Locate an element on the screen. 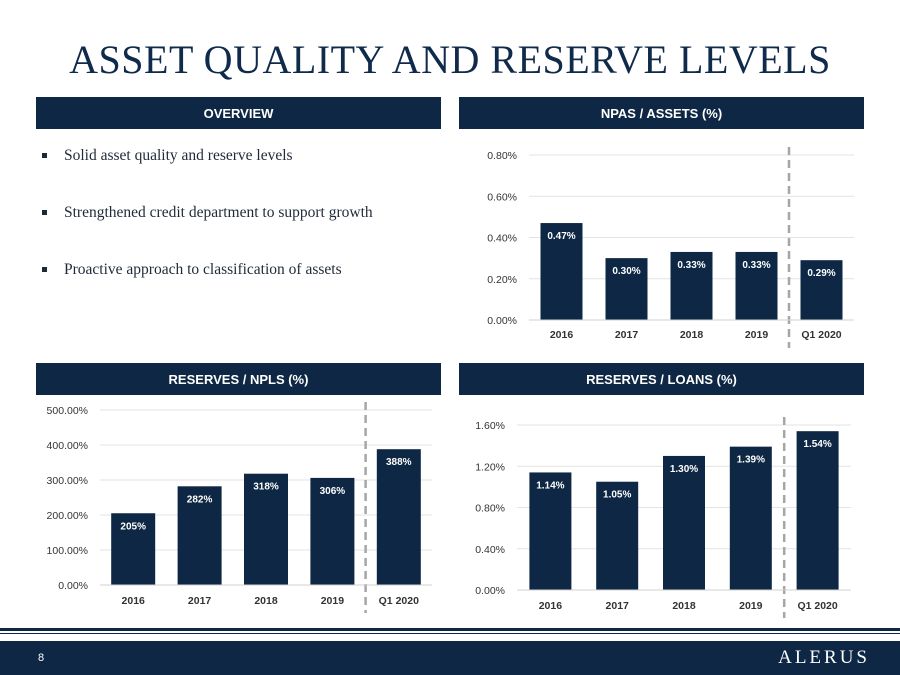 The width and height of the screenshot is (900, 675). reserves-loans-header: RESERVES / LOANS (%) is located at coordinates (661, 379).